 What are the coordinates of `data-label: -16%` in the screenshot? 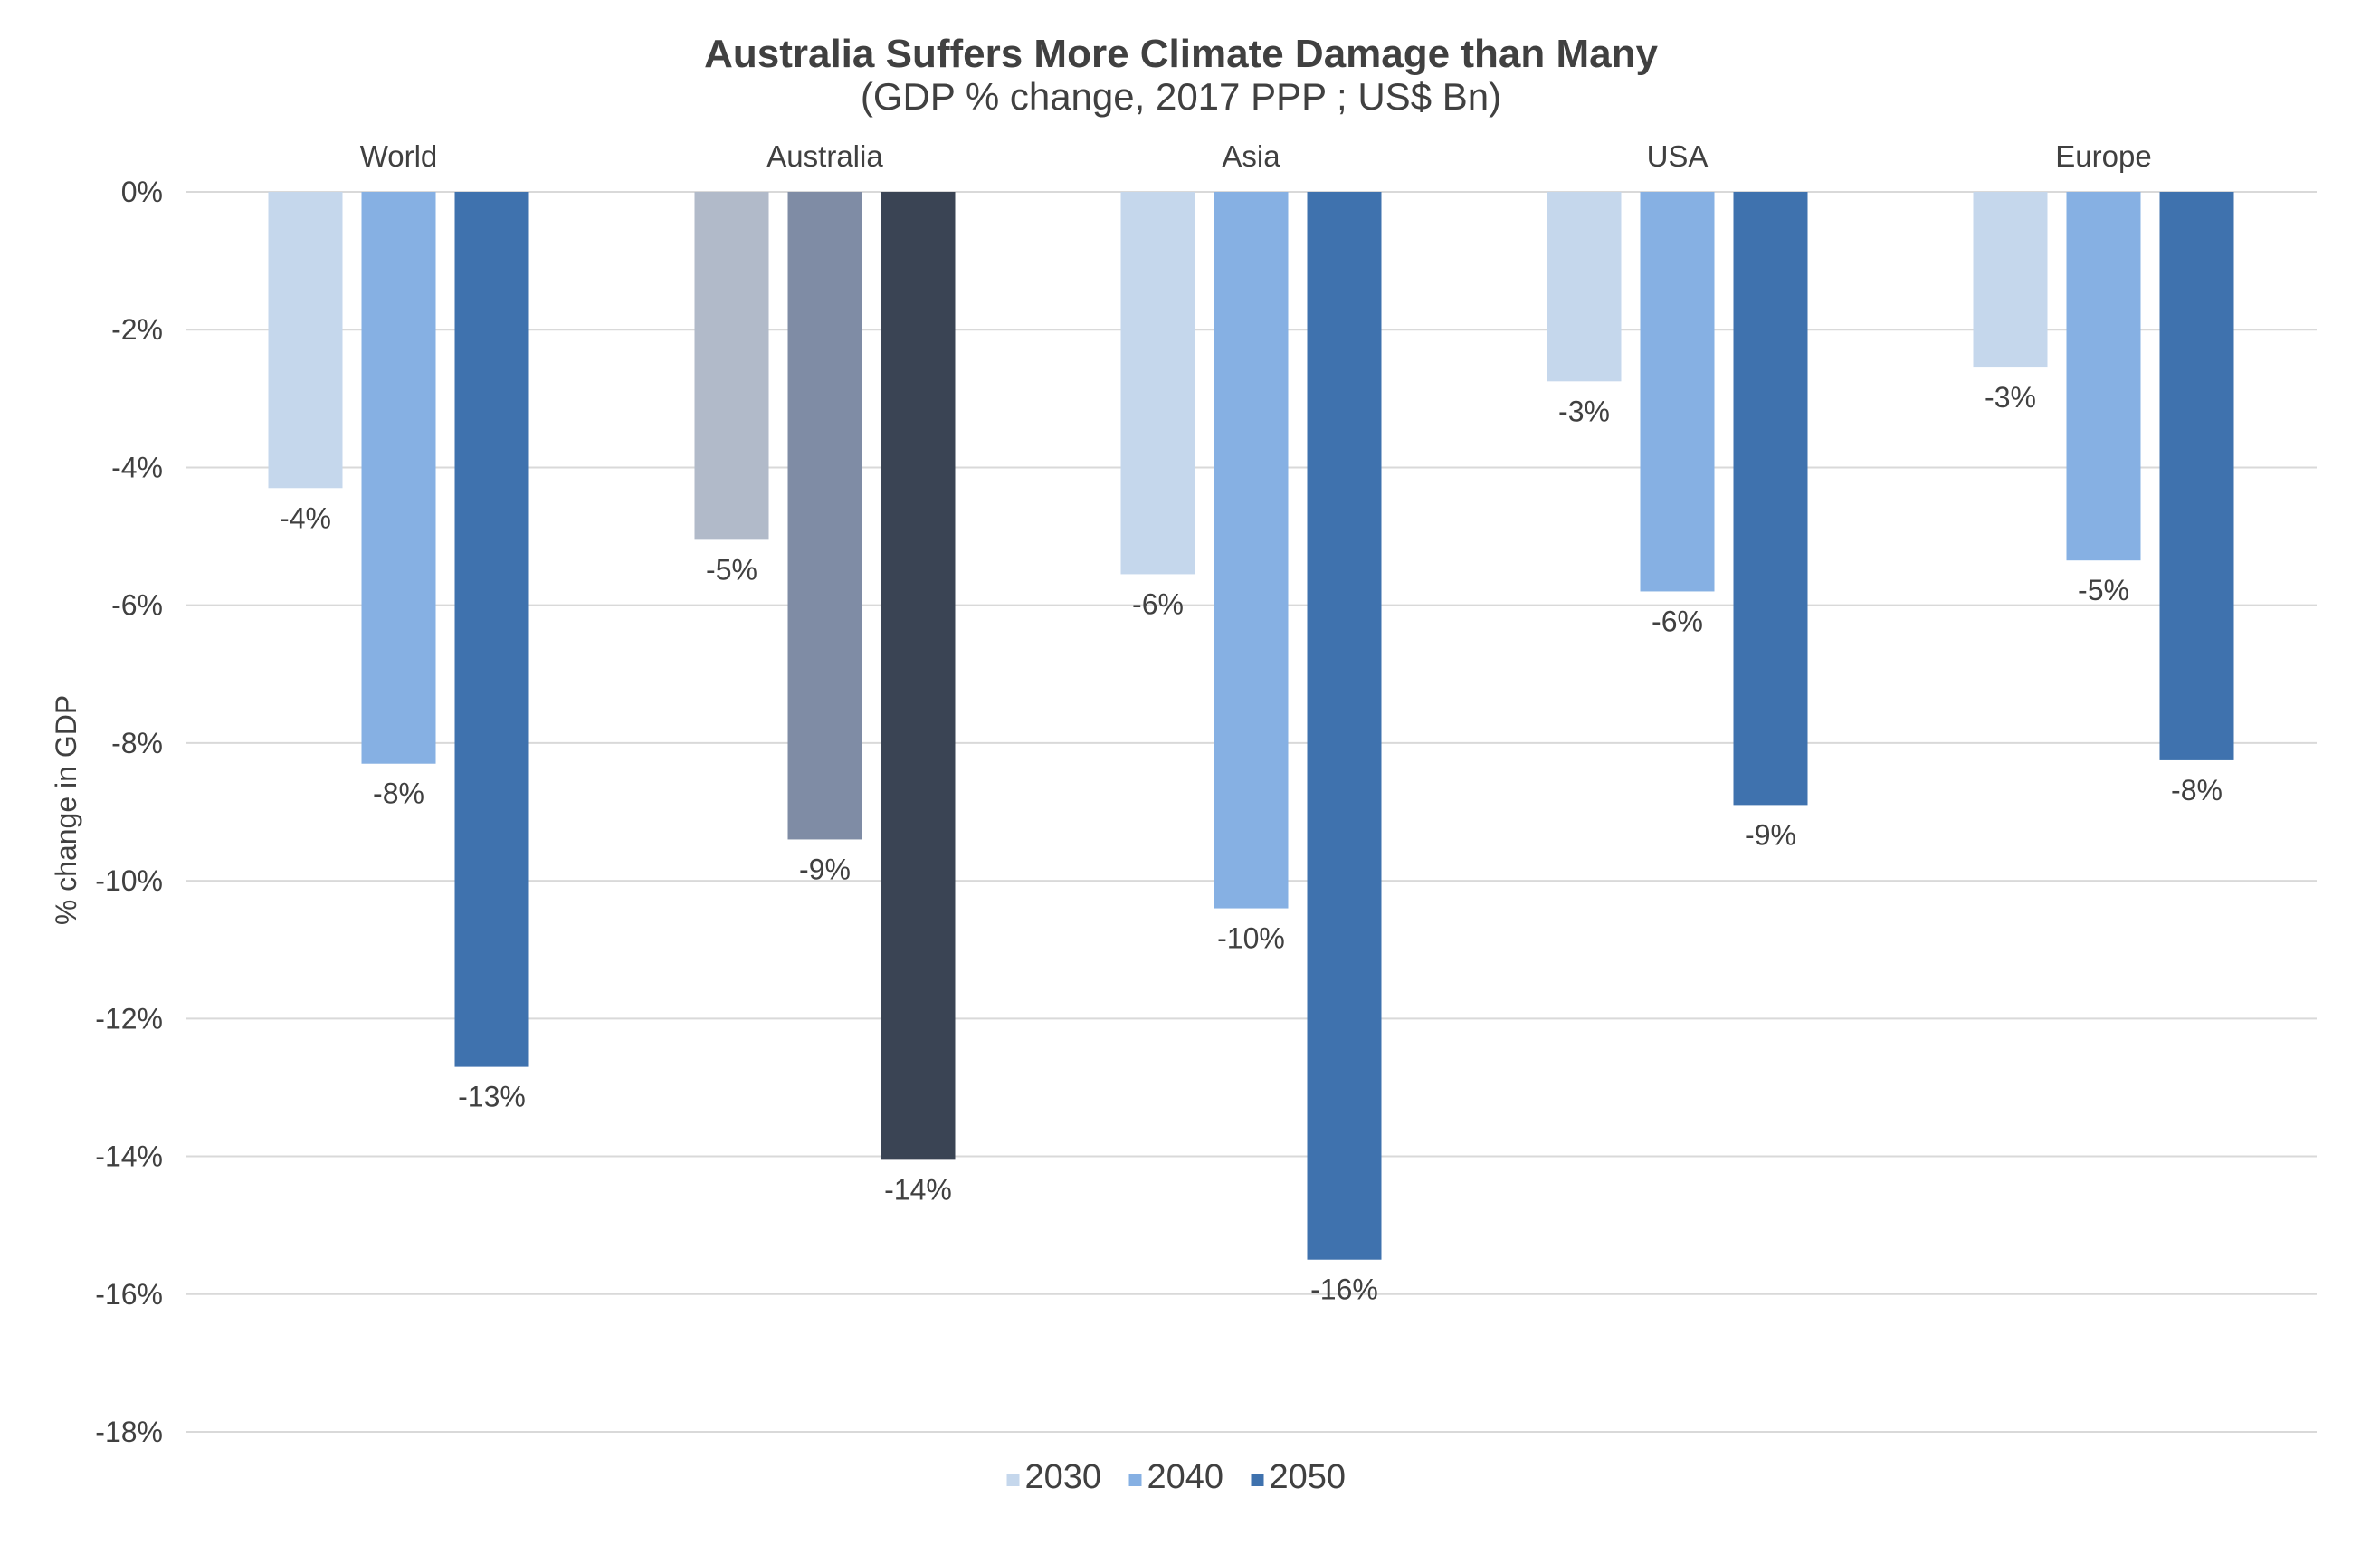 It's located at (1344, 1290).